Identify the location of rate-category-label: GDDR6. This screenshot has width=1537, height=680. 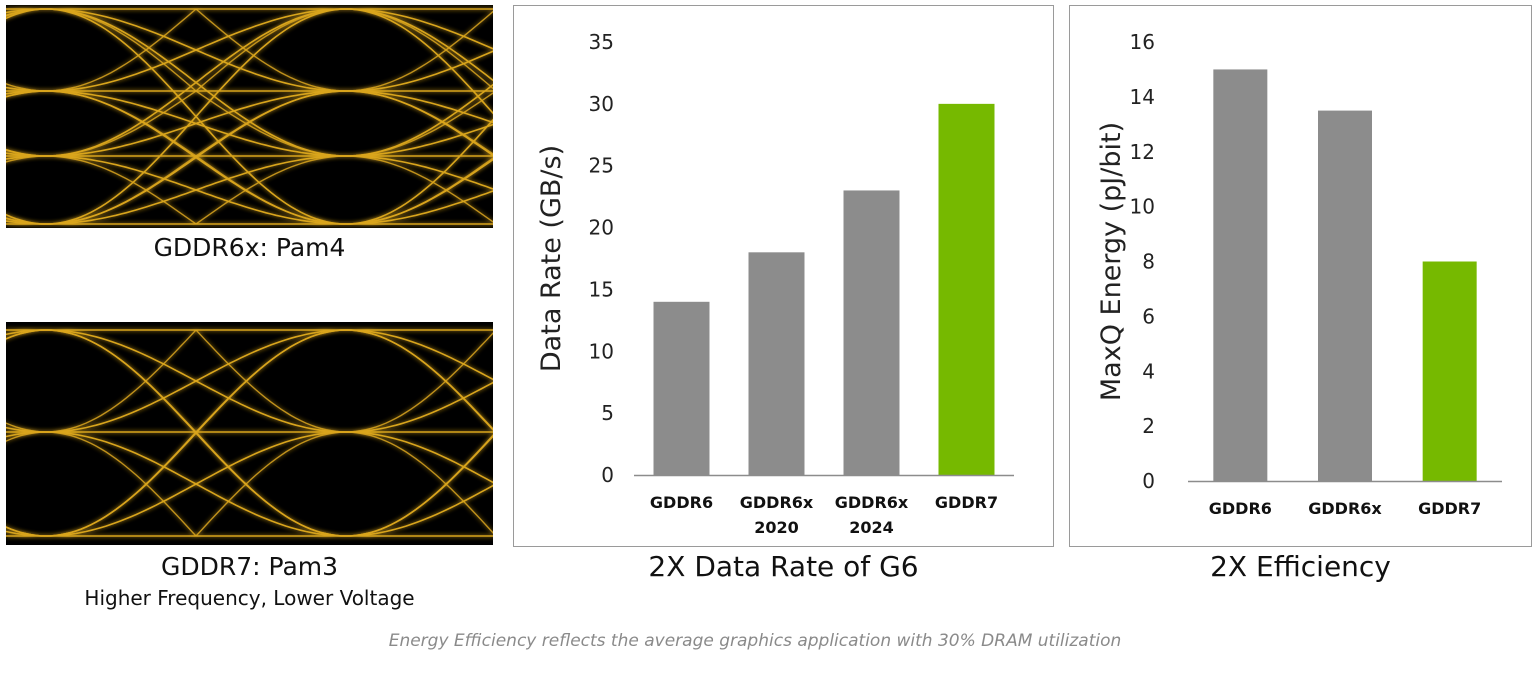
(681, 502).